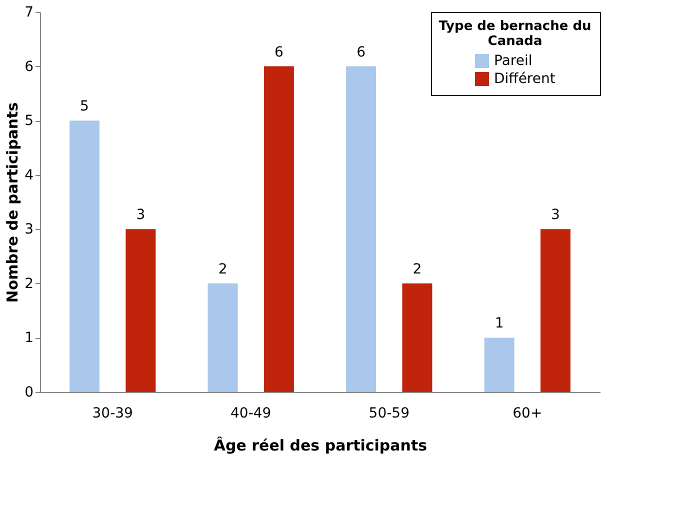  I want to click on y-tick-label: 4, so click(29, 175).